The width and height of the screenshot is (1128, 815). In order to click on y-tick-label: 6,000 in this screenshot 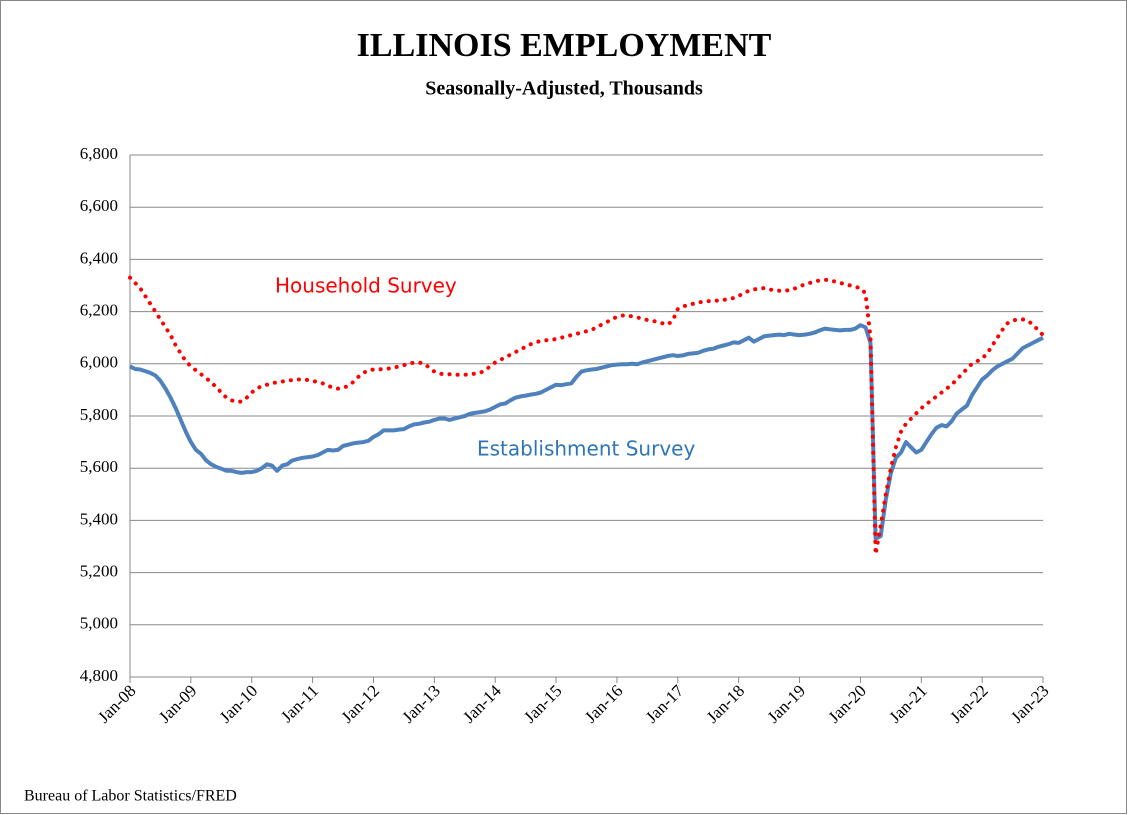, I will do `click(99, 362)`.